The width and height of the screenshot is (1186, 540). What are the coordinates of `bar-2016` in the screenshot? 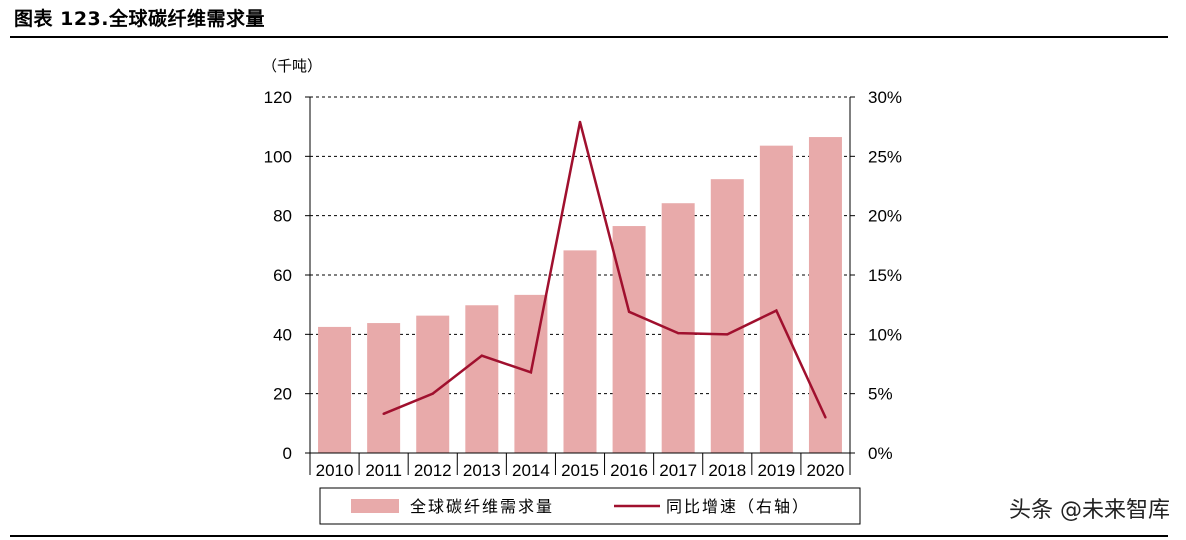 It's located at (629, 339).